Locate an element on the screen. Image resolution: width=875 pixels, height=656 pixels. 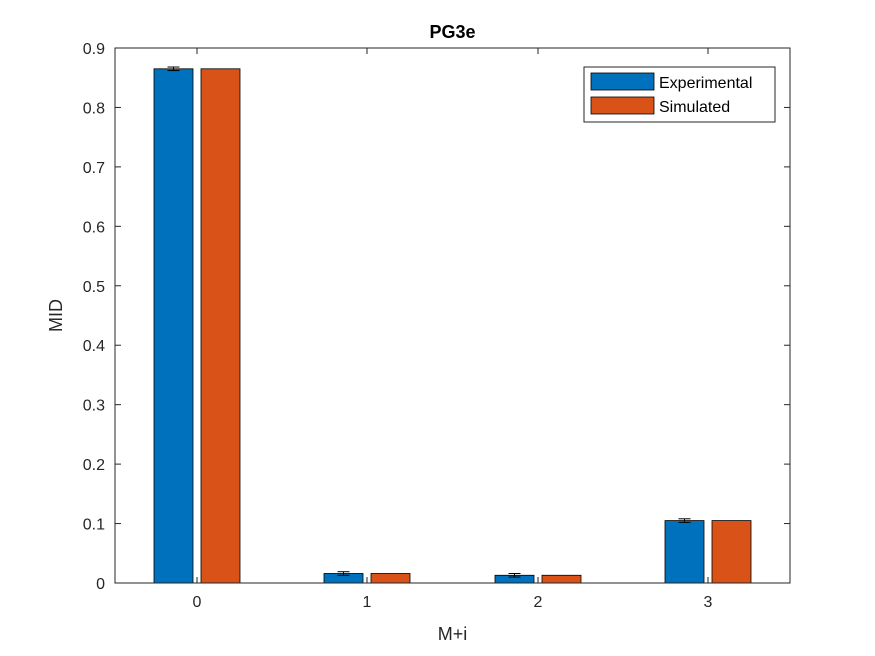
y-tick-label: 0.2 is located at coordinates (94, 465).